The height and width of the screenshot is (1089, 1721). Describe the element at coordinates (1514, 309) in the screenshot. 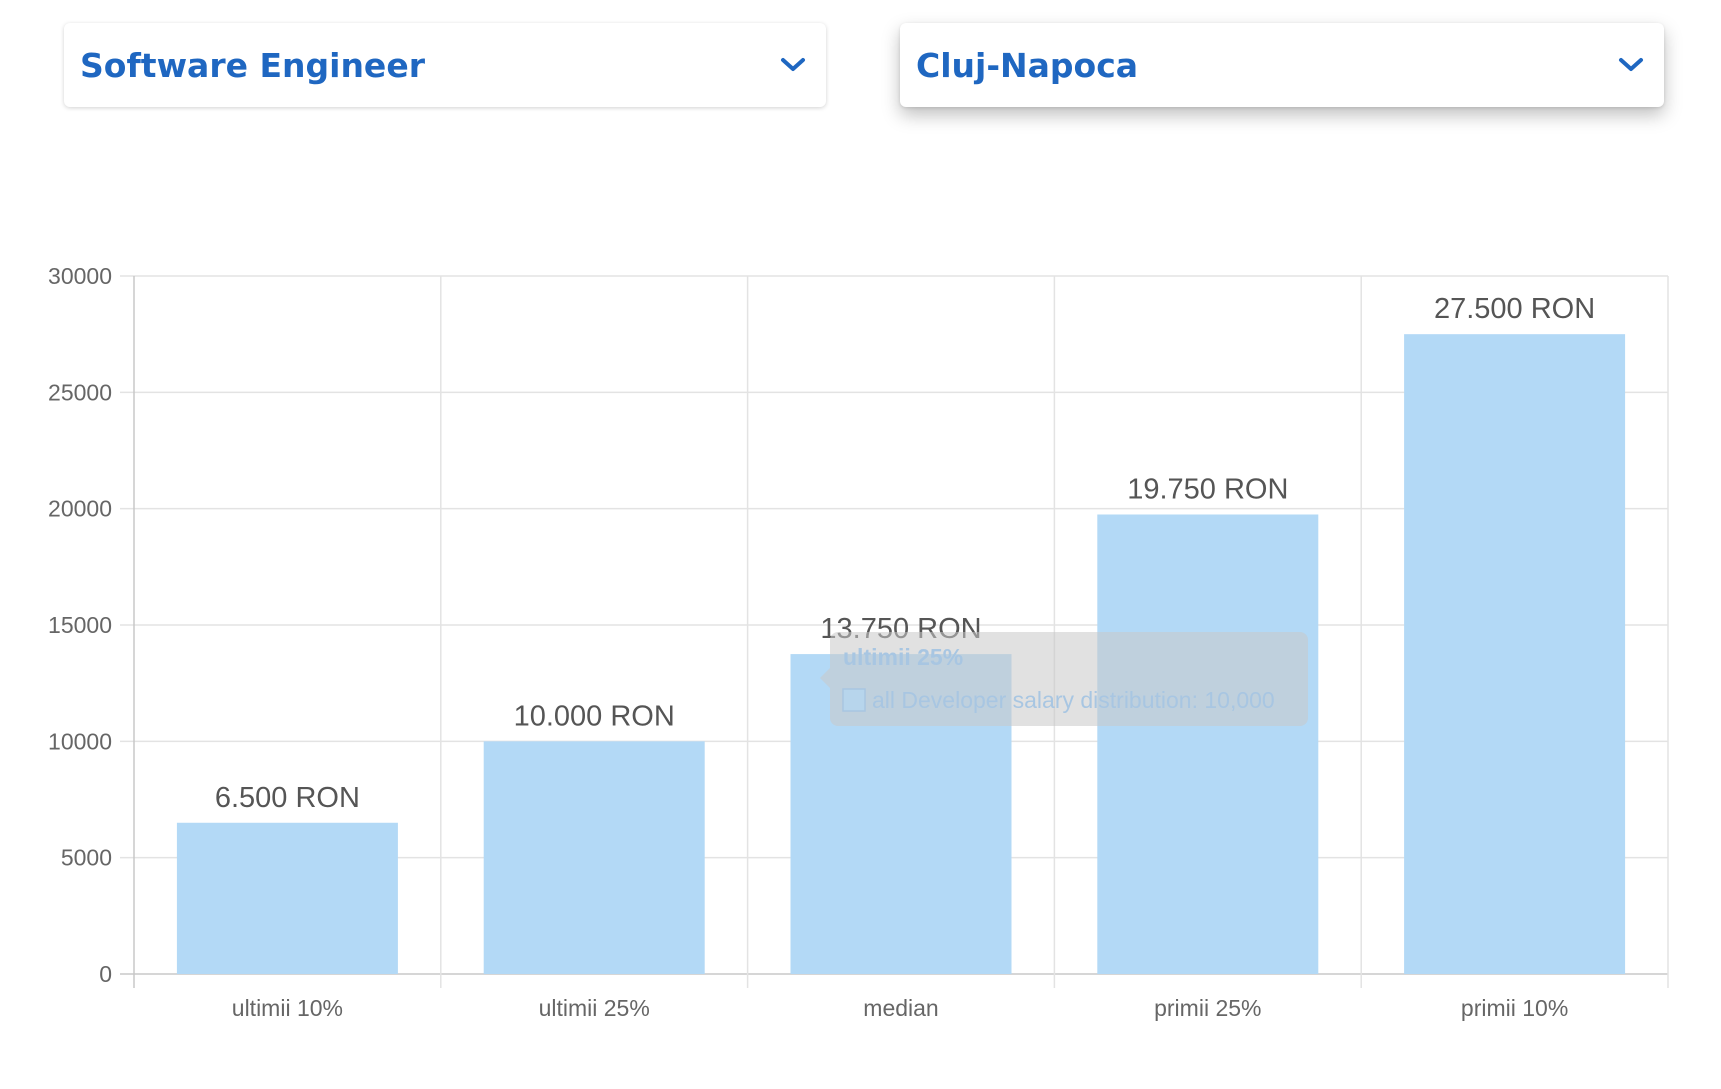

I see `bar-value-label: 27.500 RON` at that location.